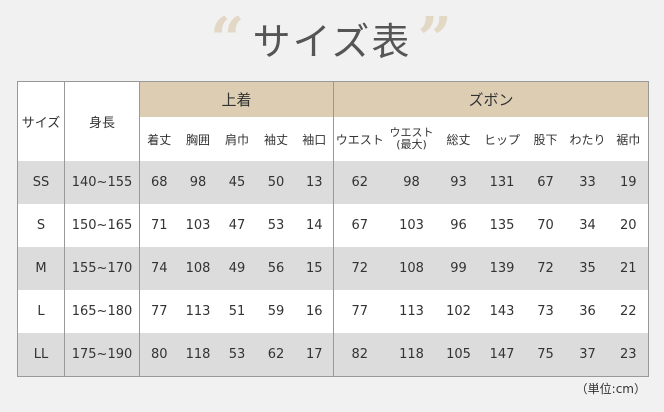 This screenshot has width=664, height=412. I want to click on pants-cell: 98, so click(411, 182).